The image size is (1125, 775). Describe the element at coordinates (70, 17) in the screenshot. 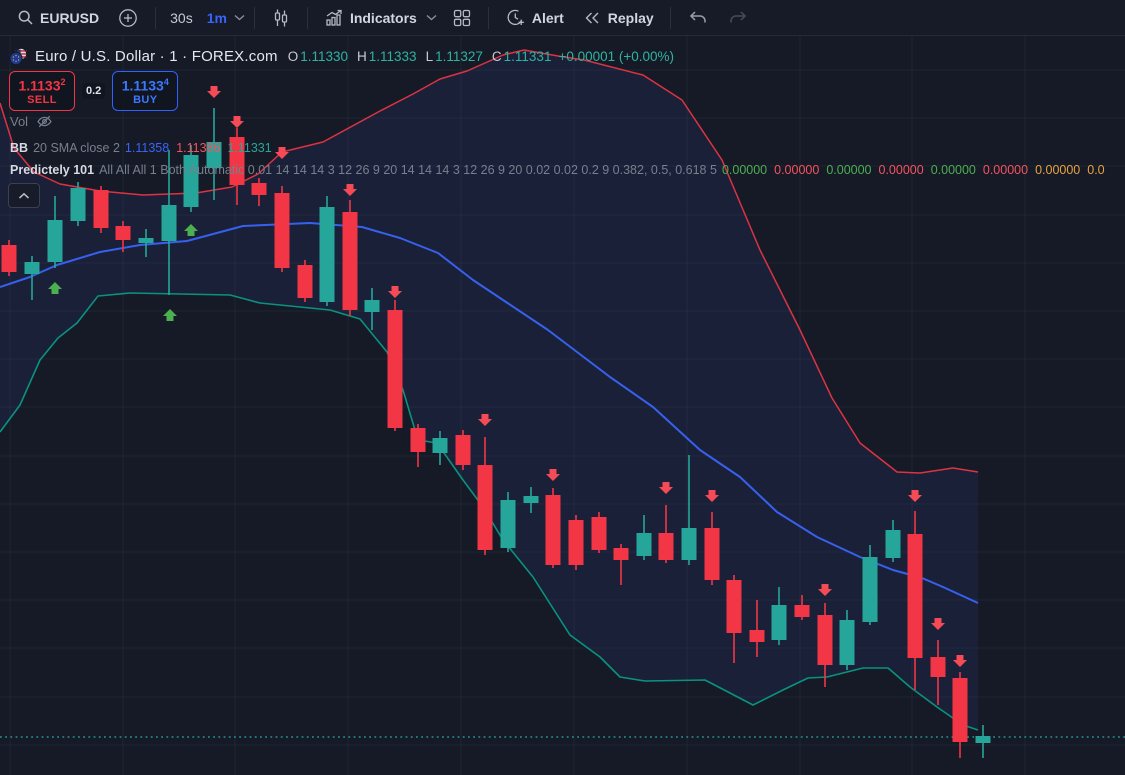

I see `symbol-name: EURUSD` at that location.